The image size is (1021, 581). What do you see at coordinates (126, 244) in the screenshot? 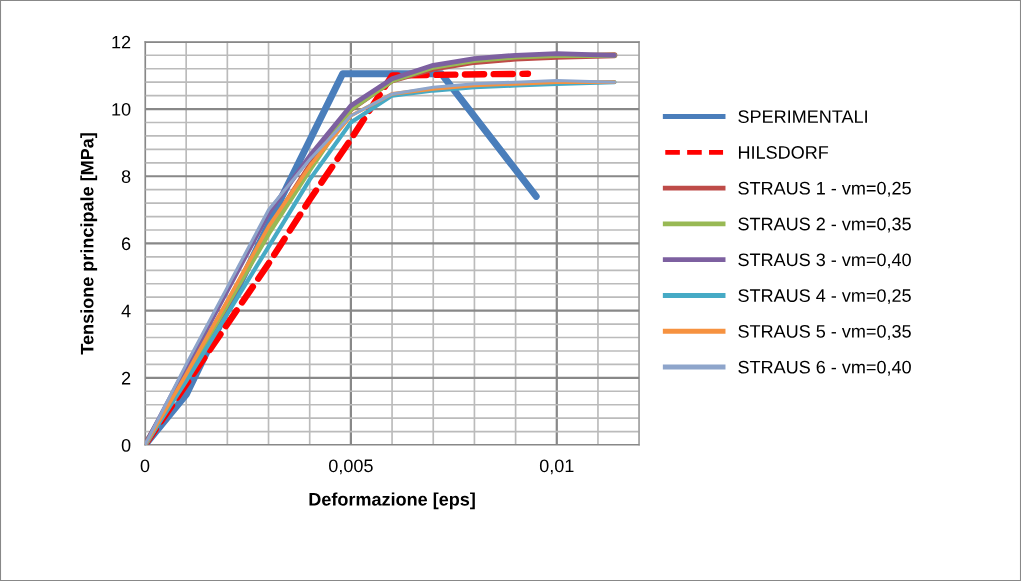
I see `y-tick-label: 6` at bounding box center [126, 244].